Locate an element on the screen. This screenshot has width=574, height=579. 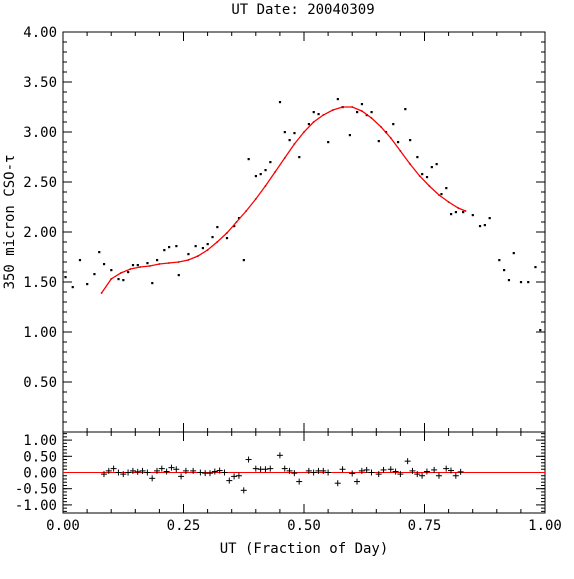
resid-y-tick-label: -0.50 is located at coordinates (36, 490).